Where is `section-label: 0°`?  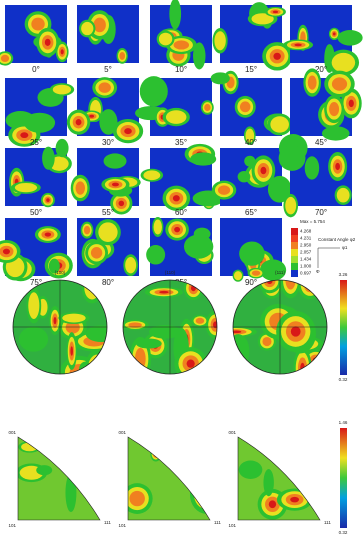
section-label: 0° is located at coordinates (36, 69).